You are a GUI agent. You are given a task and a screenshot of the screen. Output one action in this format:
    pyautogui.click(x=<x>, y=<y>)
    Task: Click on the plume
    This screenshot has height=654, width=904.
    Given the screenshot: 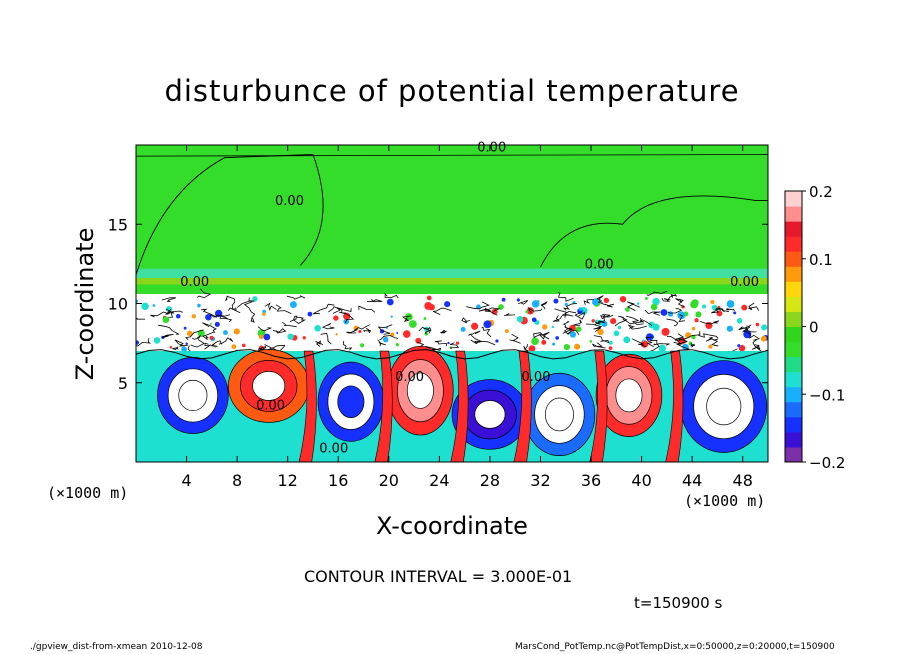 What is the action you would take?
    pyautogui.click(x=307, y=406)
    